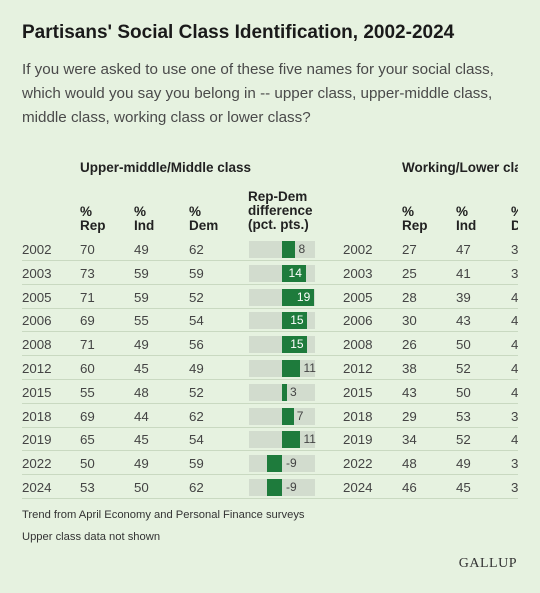 This screenshot has width=540, height=593. I want to click on col-head-diff-line1: Rep-Dem, so click(278, 196).